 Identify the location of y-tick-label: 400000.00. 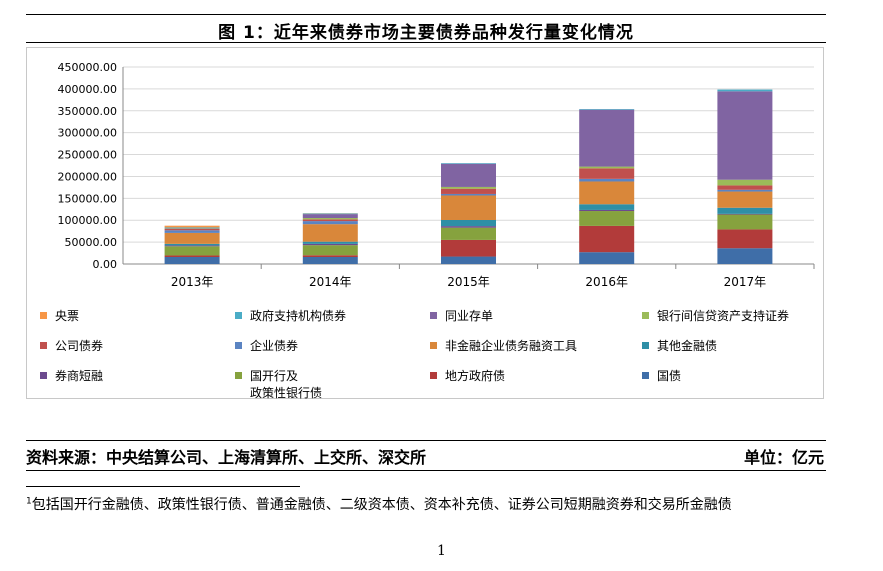
(88, 89).